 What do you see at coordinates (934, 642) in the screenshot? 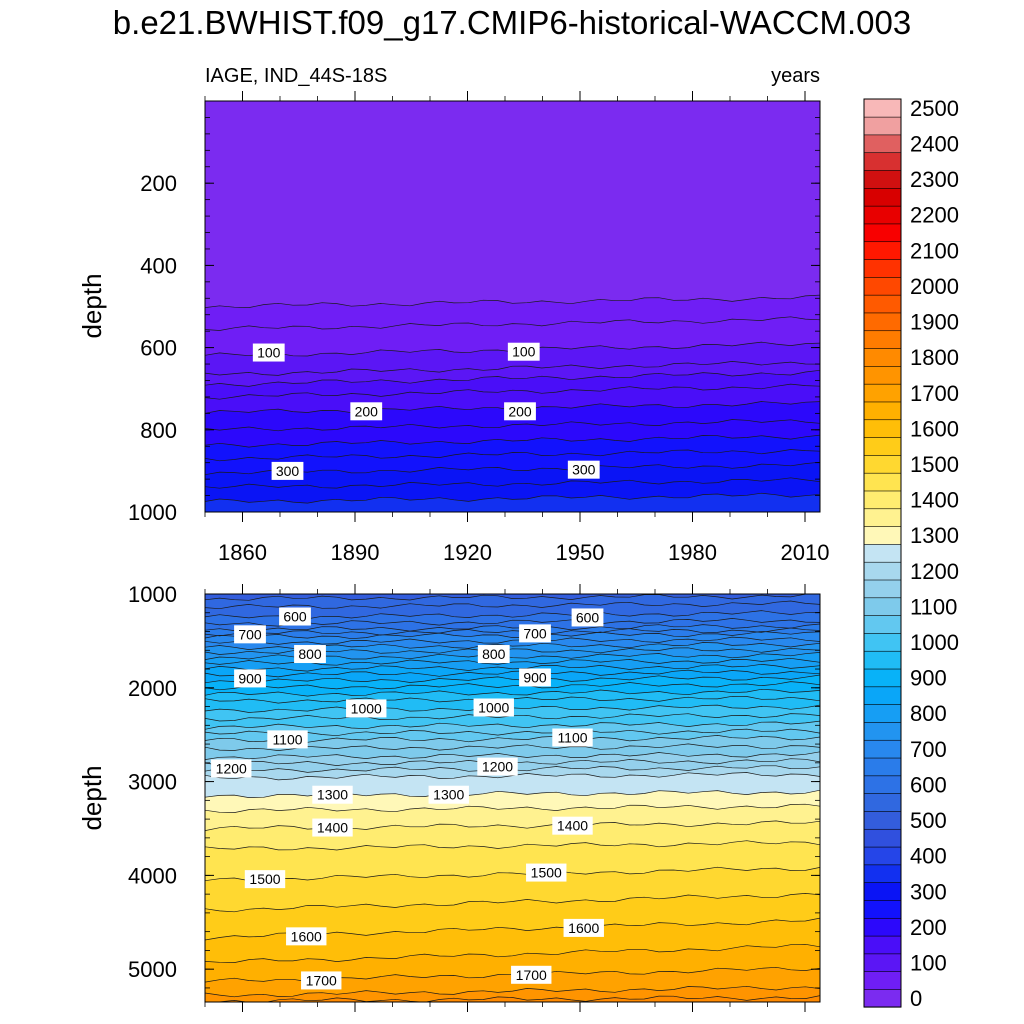
I see `colorbar-label: 1000` at bounding box center [934, 642].